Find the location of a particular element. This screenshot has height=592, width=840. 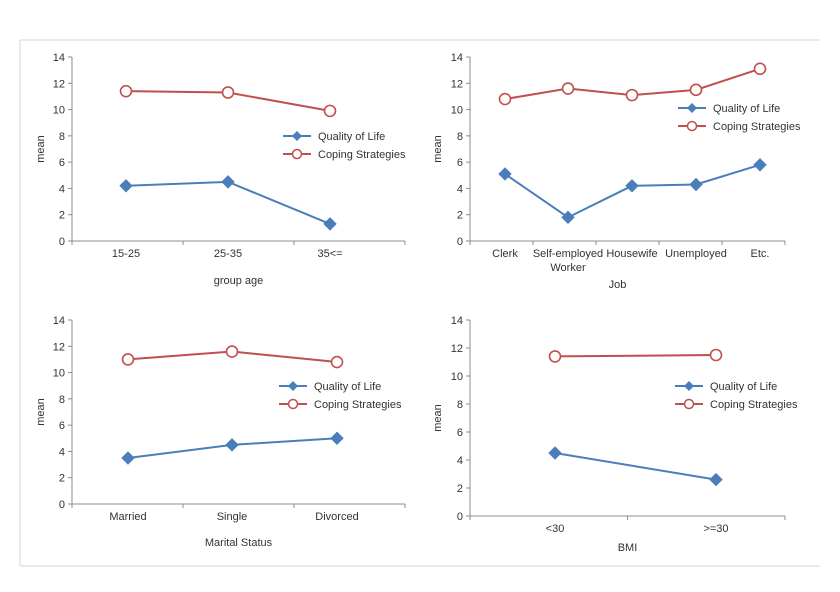

x-tick-label: Clerk is located at coordinates (505, 254).